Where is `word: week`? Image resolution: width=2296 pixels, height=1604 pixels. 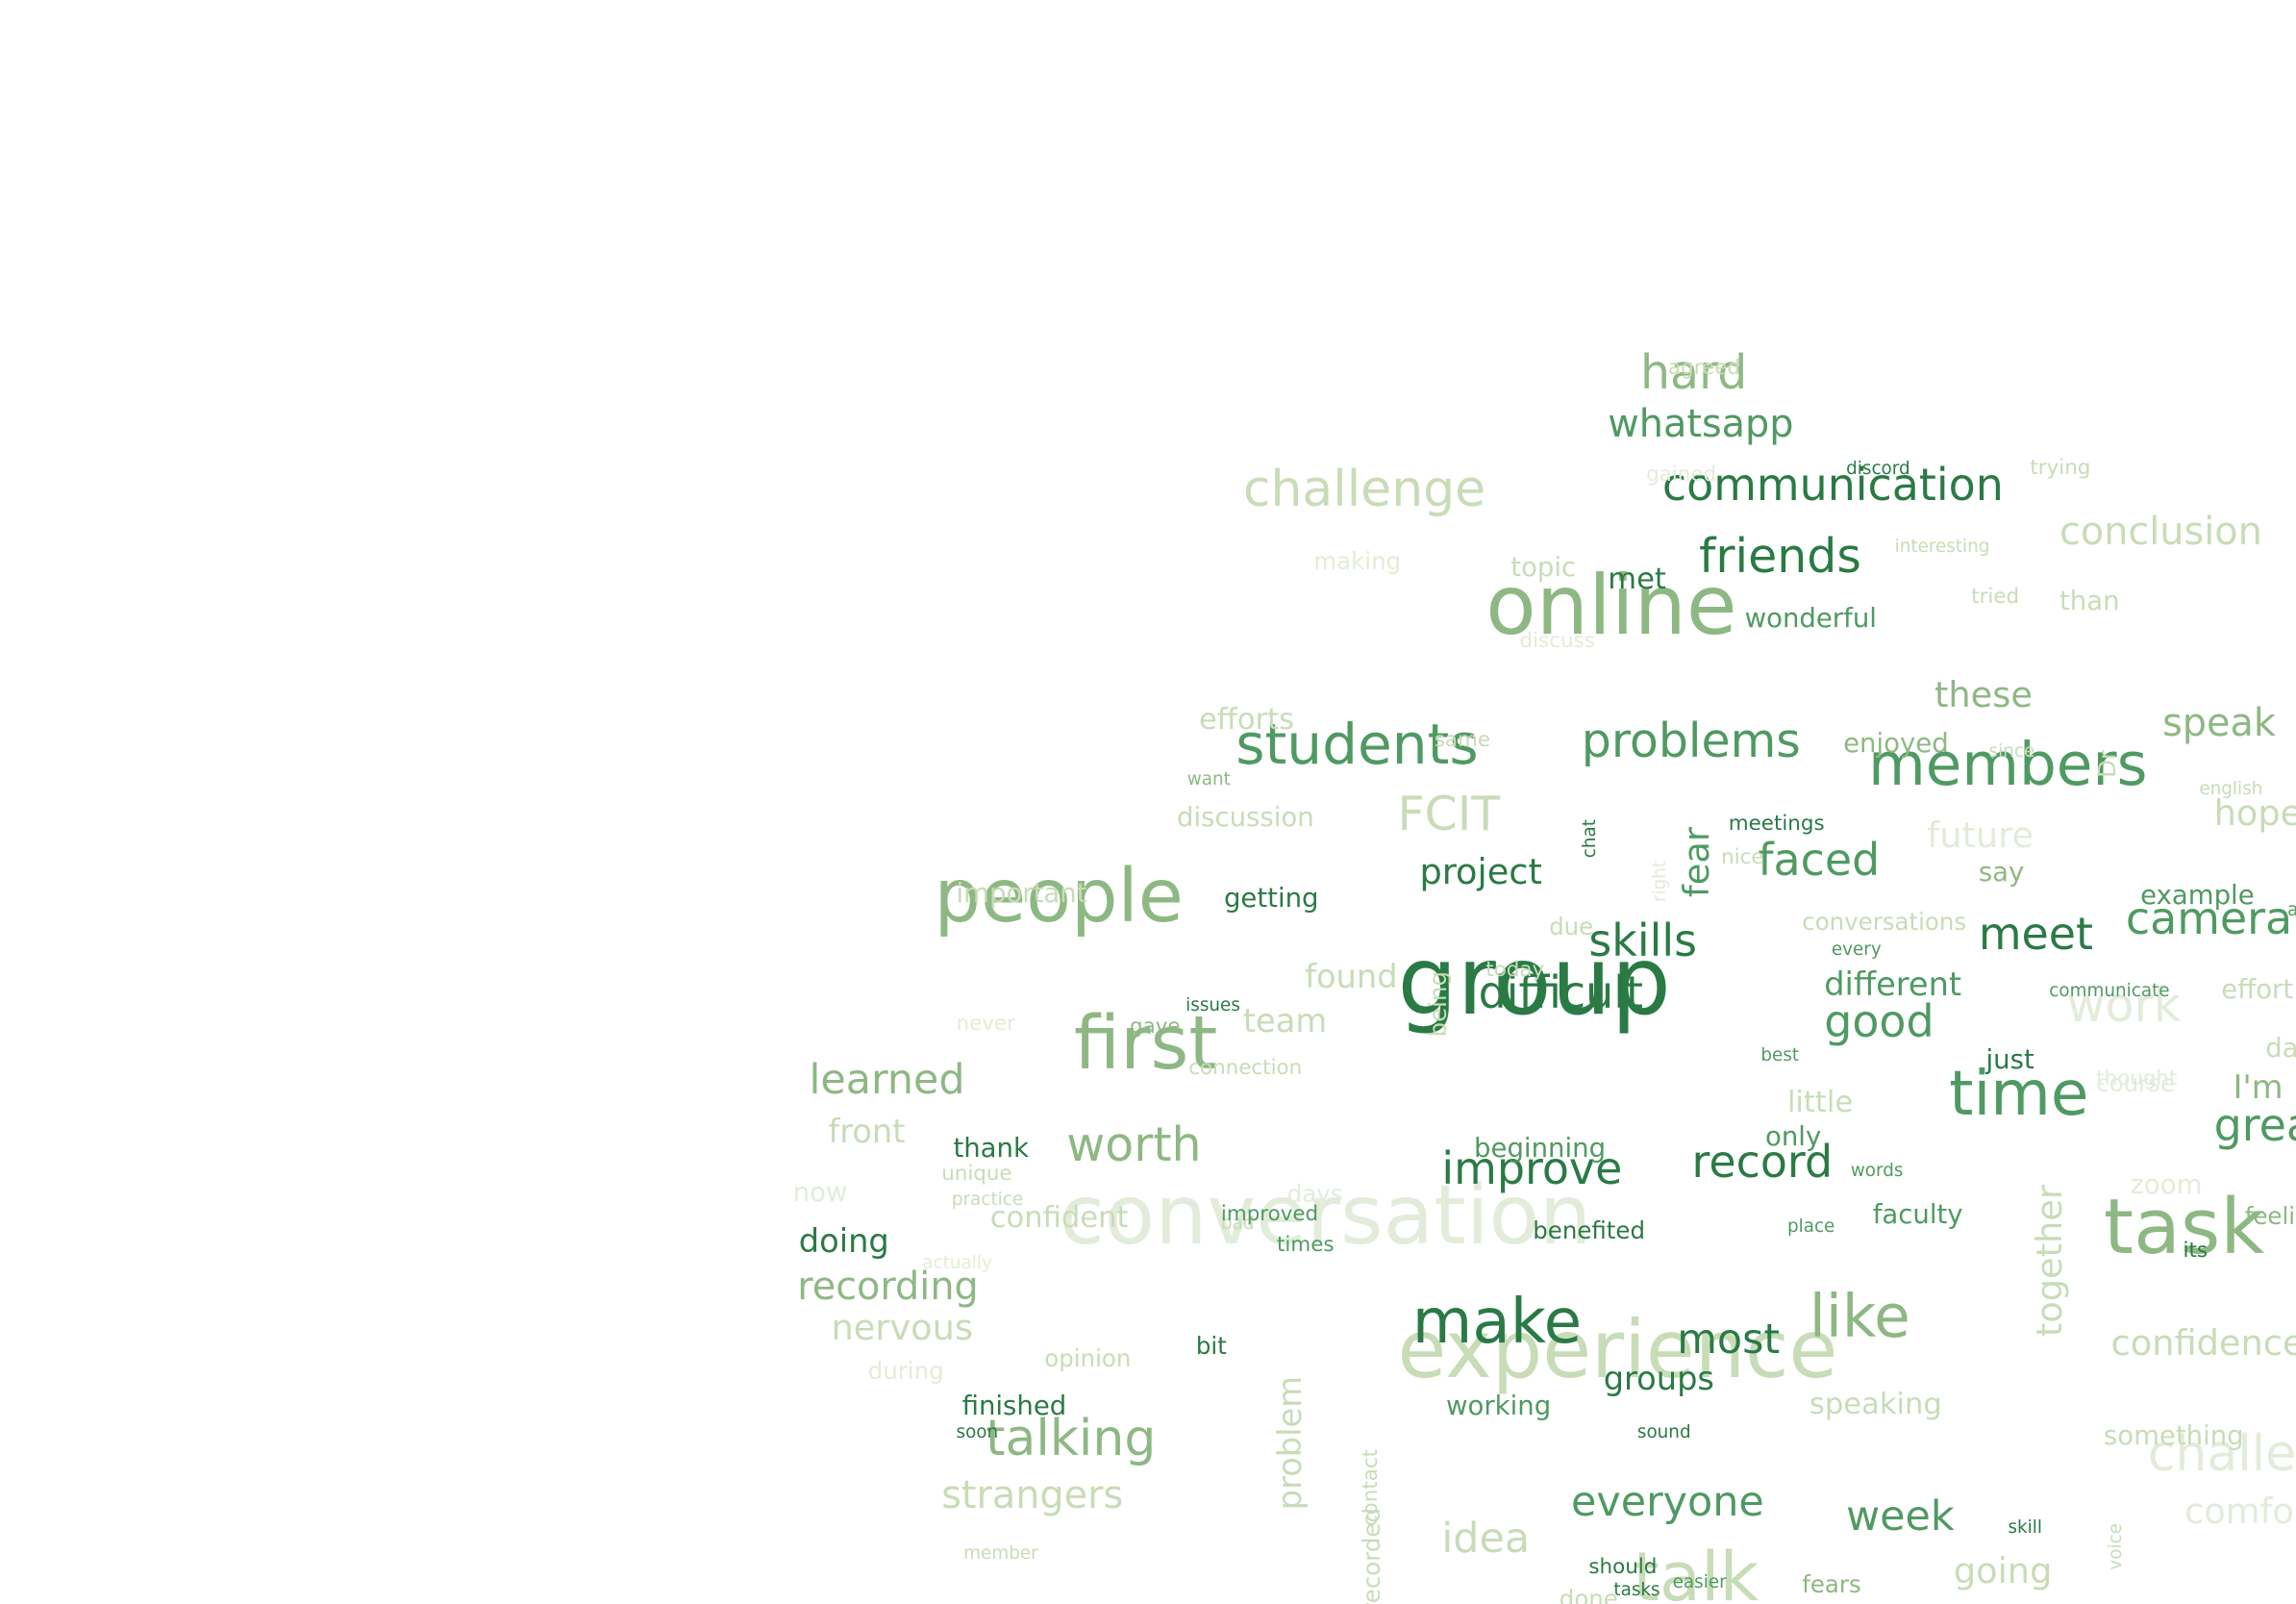 word: week is located at coordinates (1900, 1516).